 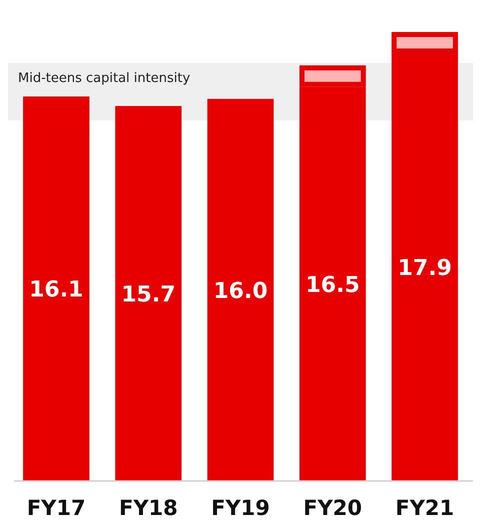 I want to click on data-label: 15.7, so click(x=148, y=295).